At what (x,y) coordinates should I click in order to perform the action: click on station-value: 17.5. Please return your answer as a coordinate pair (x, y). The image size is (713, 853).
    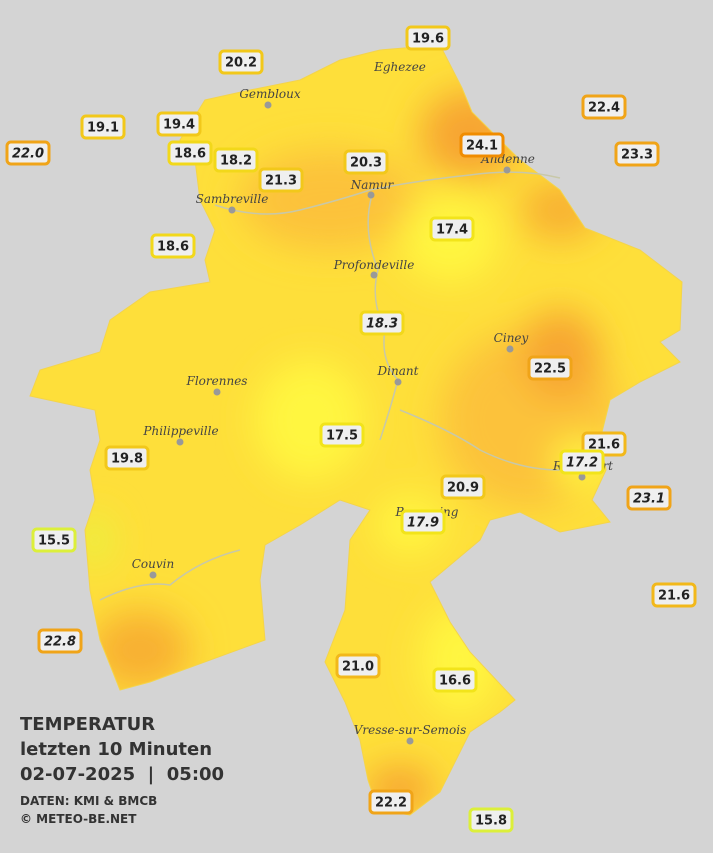
    Looking at the image, I should click on (342, 436).